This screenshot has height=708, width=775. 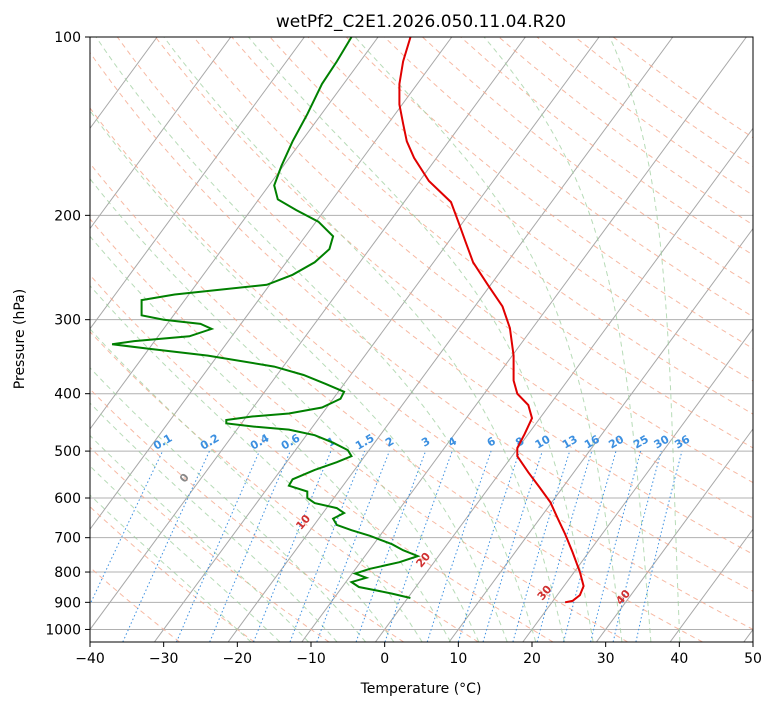 What do you see at coordinates (753, 659) in the screenshot?
I see `x-tick-label: 50` at bounding box center [753, 659].